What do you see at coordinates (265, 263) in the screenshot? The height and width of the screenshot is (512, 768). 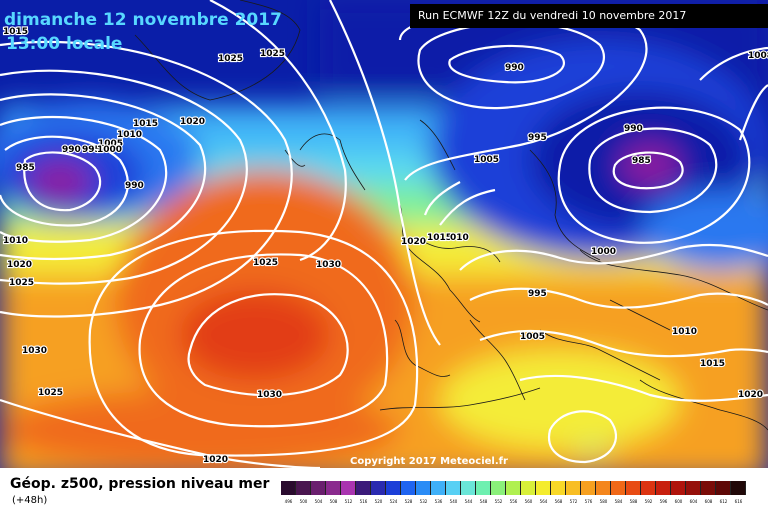 I see `isobar-label-1025-center: 1025` at bounding box center [265, 263].